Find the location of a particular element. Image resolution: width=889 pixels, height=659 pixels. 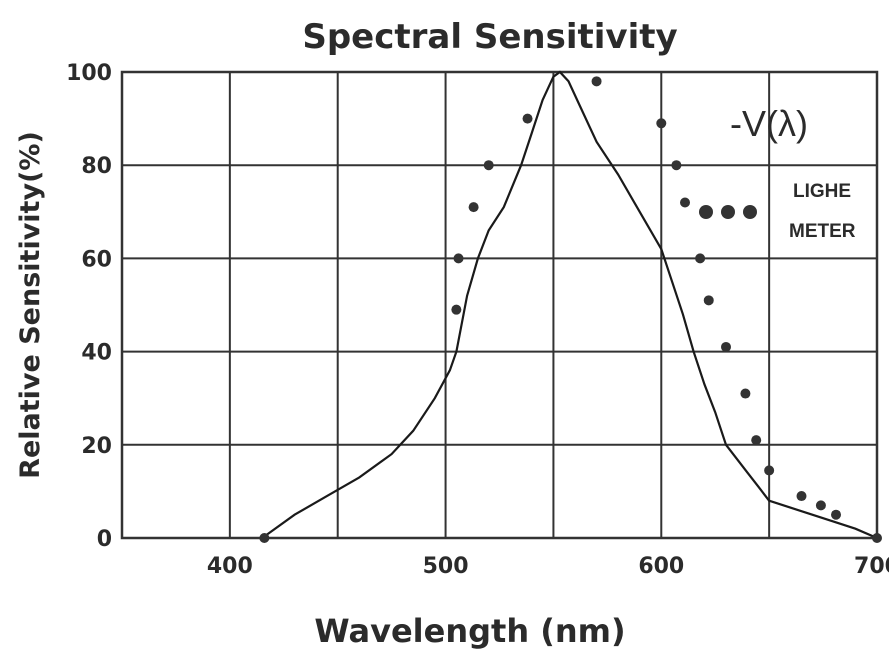

chart-title: Spectral Sensitivity is located at coordinates (489, 37).